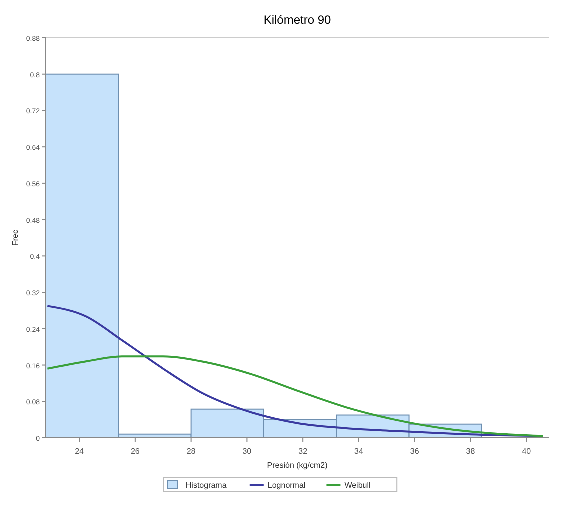 This screenshot has width=561, height=506. Describe the element at coordinates (287, 485) in the screenshot. I see `legend-label: Lognormal` at that location.